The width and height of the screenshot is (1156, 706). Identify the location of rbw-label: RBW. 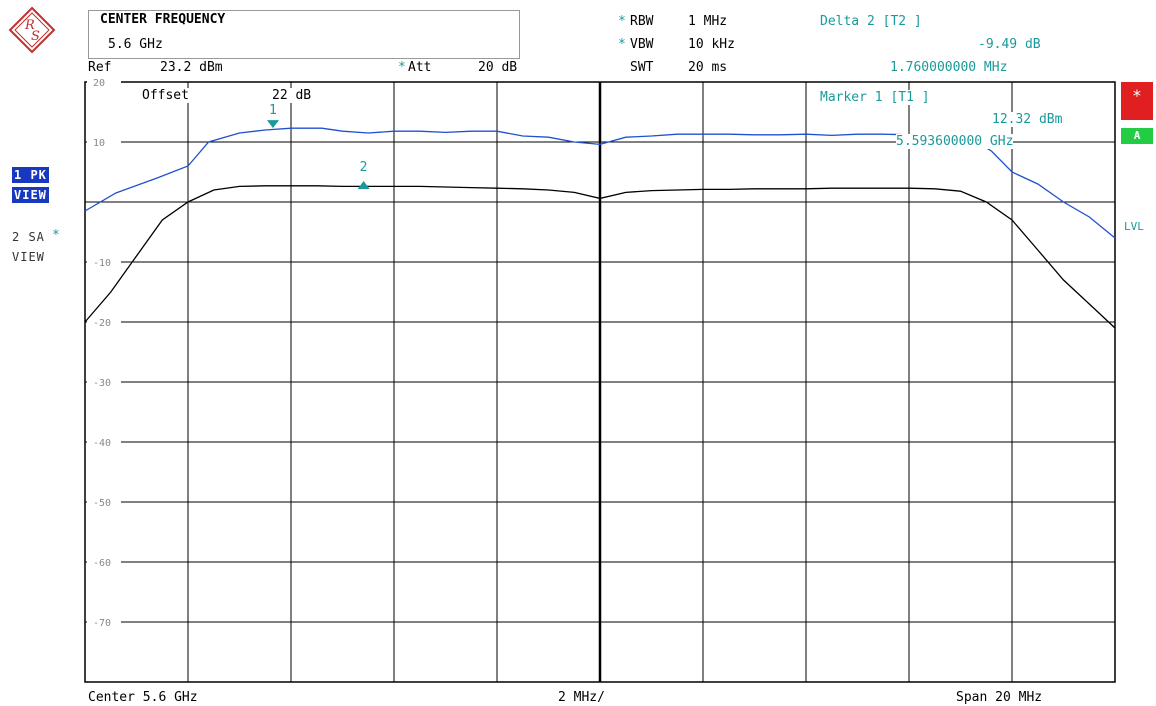
(642, 21).